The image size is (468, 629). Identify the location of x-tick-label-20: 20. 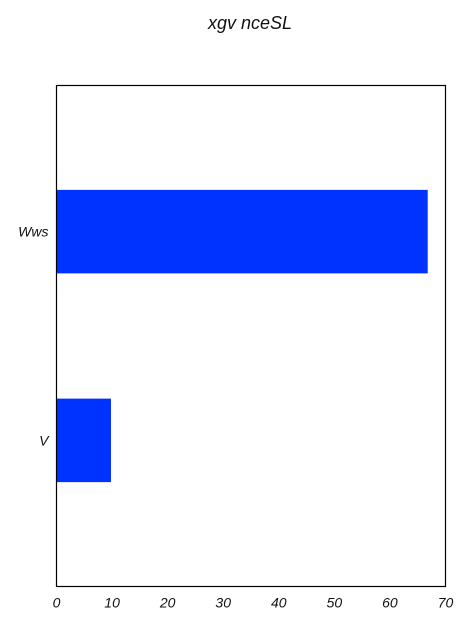
(167, 603).